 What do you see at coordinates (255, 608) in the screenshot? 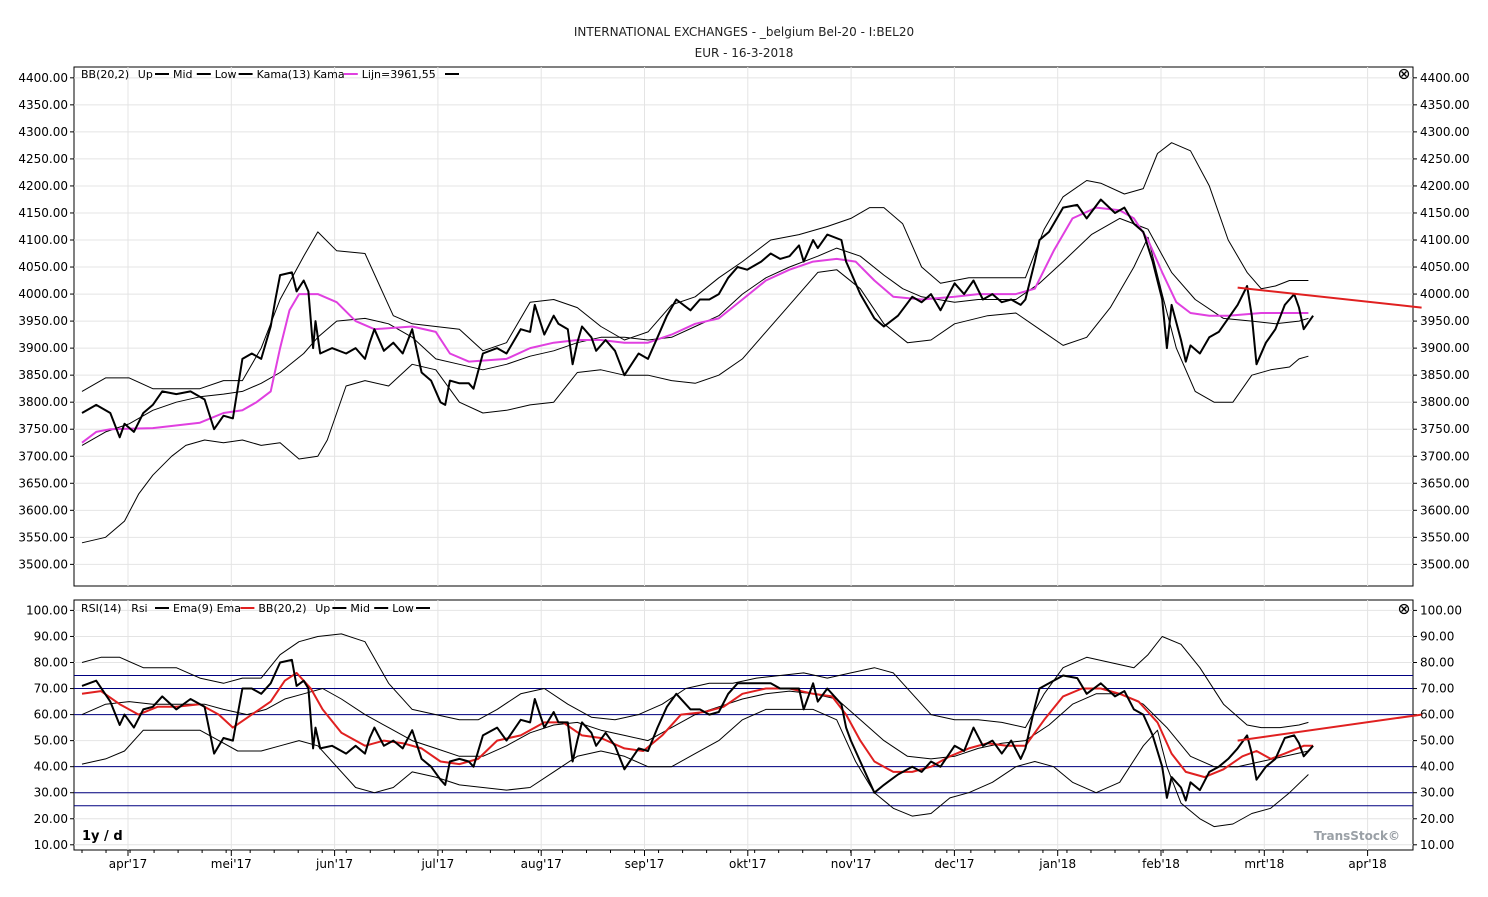
I see `rsi-legend: RSI(14) Rsi Ema(9) Ema BB(20,2) Up Mid Low` at bounding box center [255, 608].